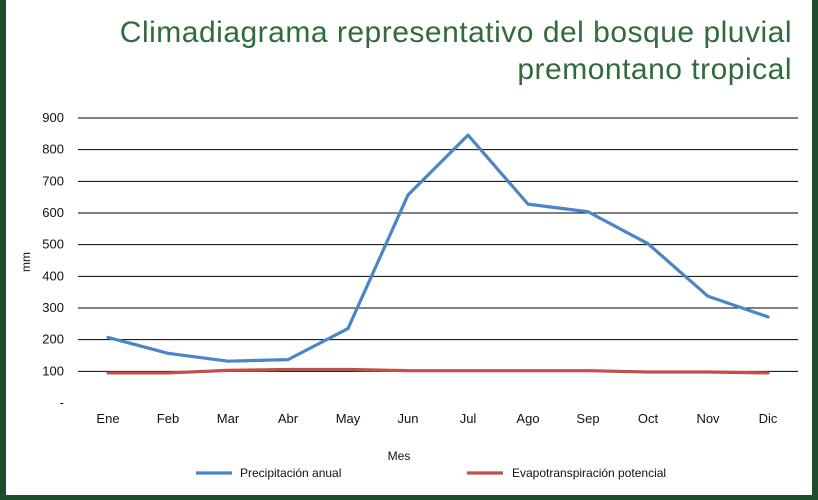 This screenshot has height=500, width=818. What do you see at coordinates (53, 339) in the screenshot?
I see `y-tick-200: 200` at bounding box center [53, 339].